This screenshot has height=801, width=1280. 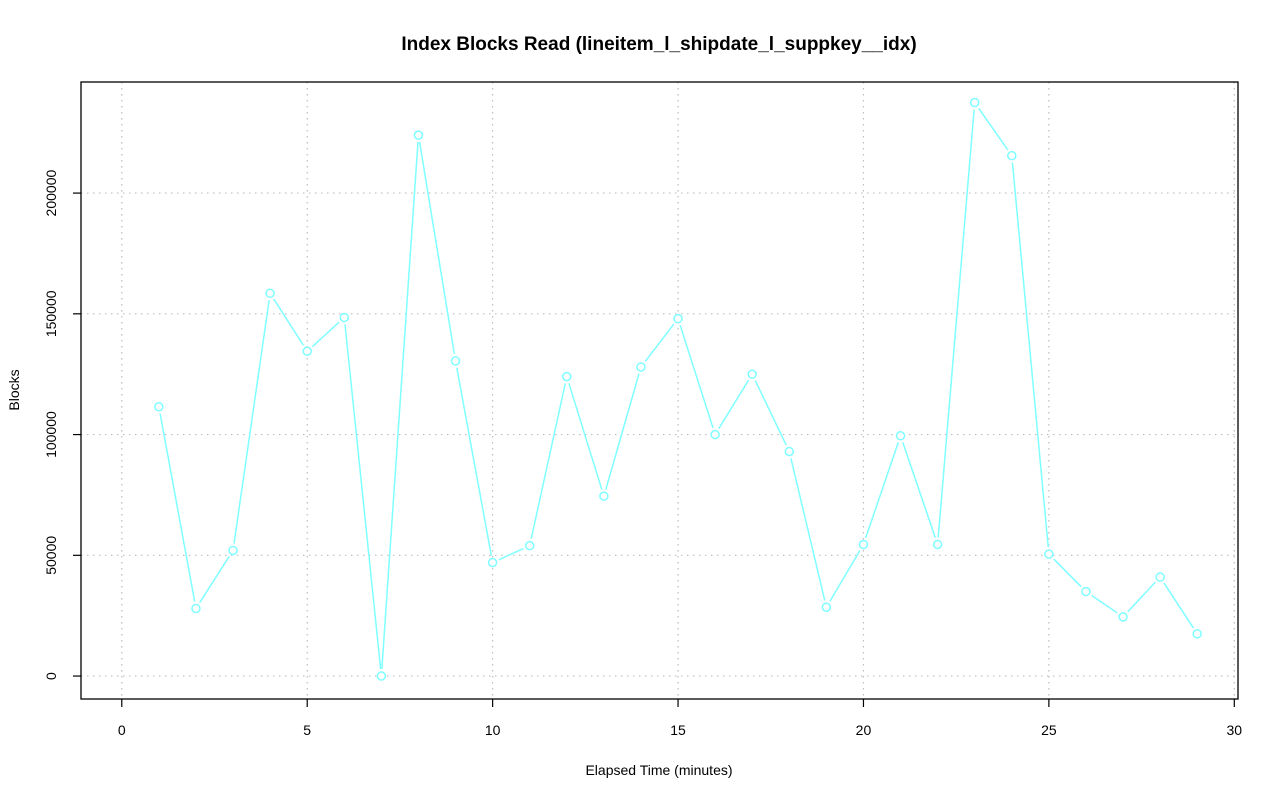 I want to click on x-tick-label: 15, so click(x=678, y=730).